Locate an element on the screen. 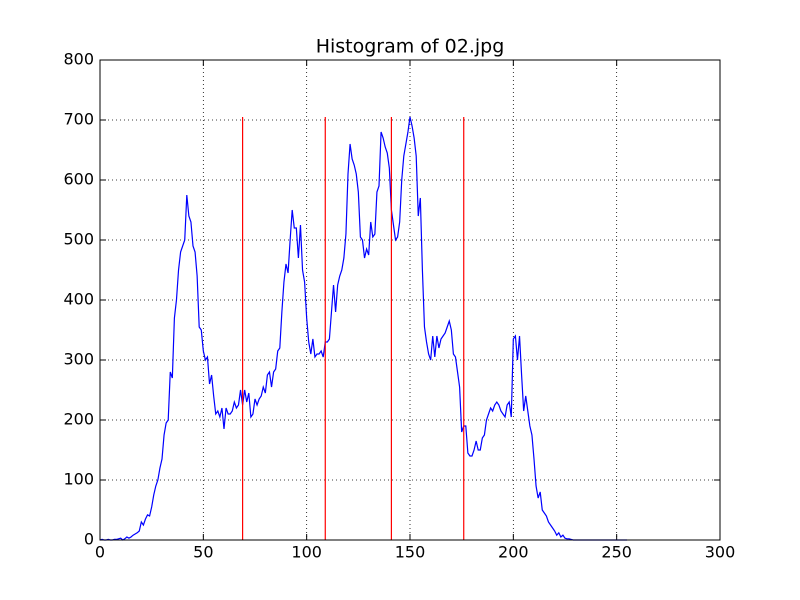 This screenshot has height=600, width=800. x-tick-label: 100 is located at coordinates (306, 552).